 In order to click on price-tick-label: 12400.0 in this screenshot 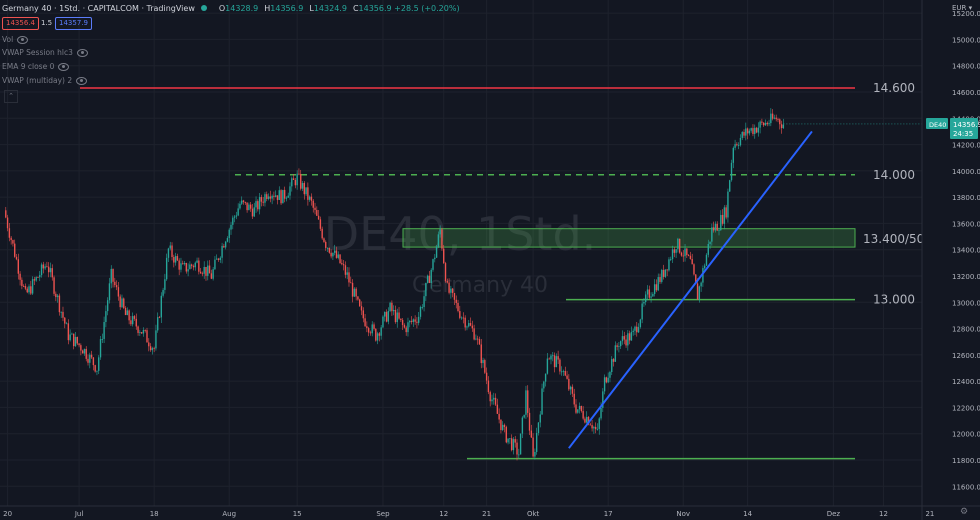, I will do `click(966, 382)`.